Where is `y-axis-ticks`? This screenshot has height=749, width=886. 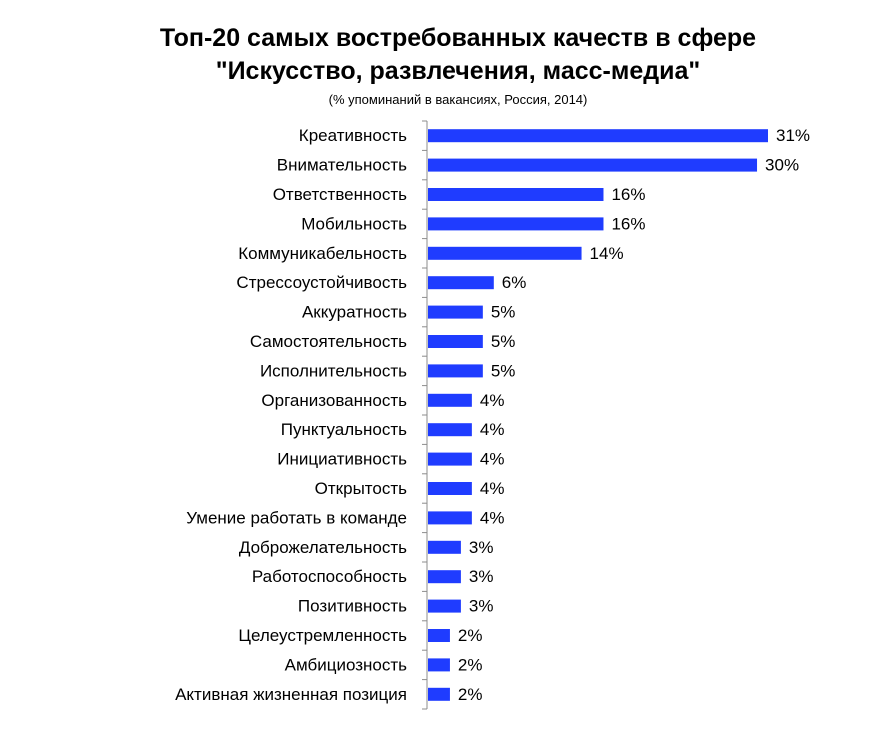
y-axis-ticks is located at coordinates (424, 415).